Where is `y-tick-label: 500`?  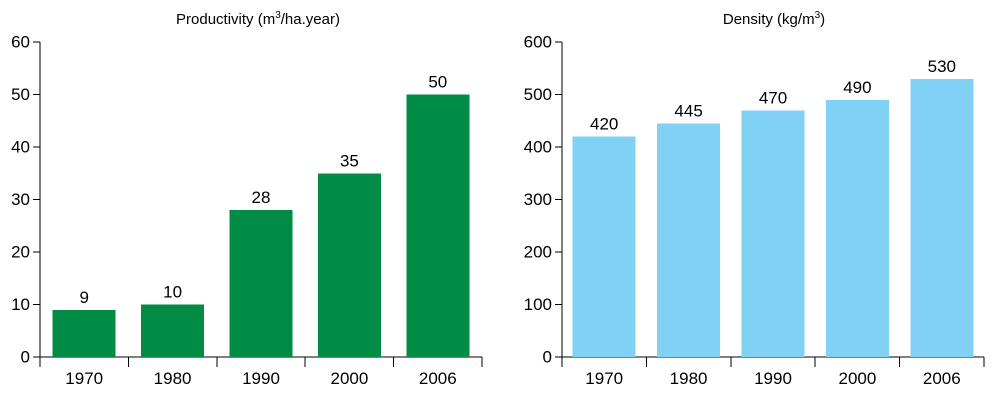 y-tick-label: 500 is located at coordinates (538, 94).